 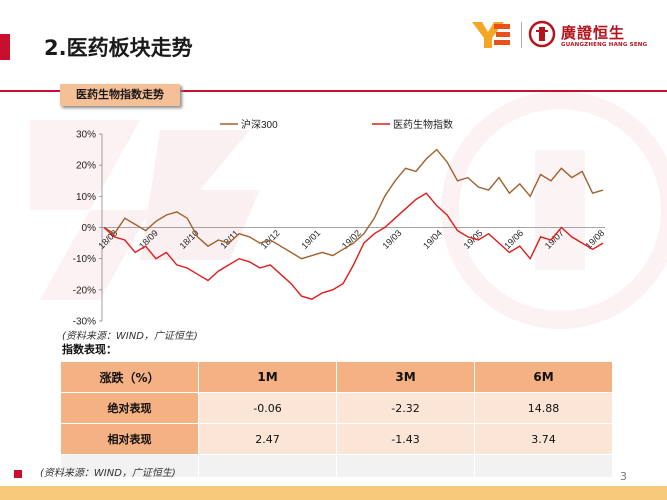 I want to click on source-note-bottom: (资料来源：WIND，广证恒生), so click(x=108, y=473).